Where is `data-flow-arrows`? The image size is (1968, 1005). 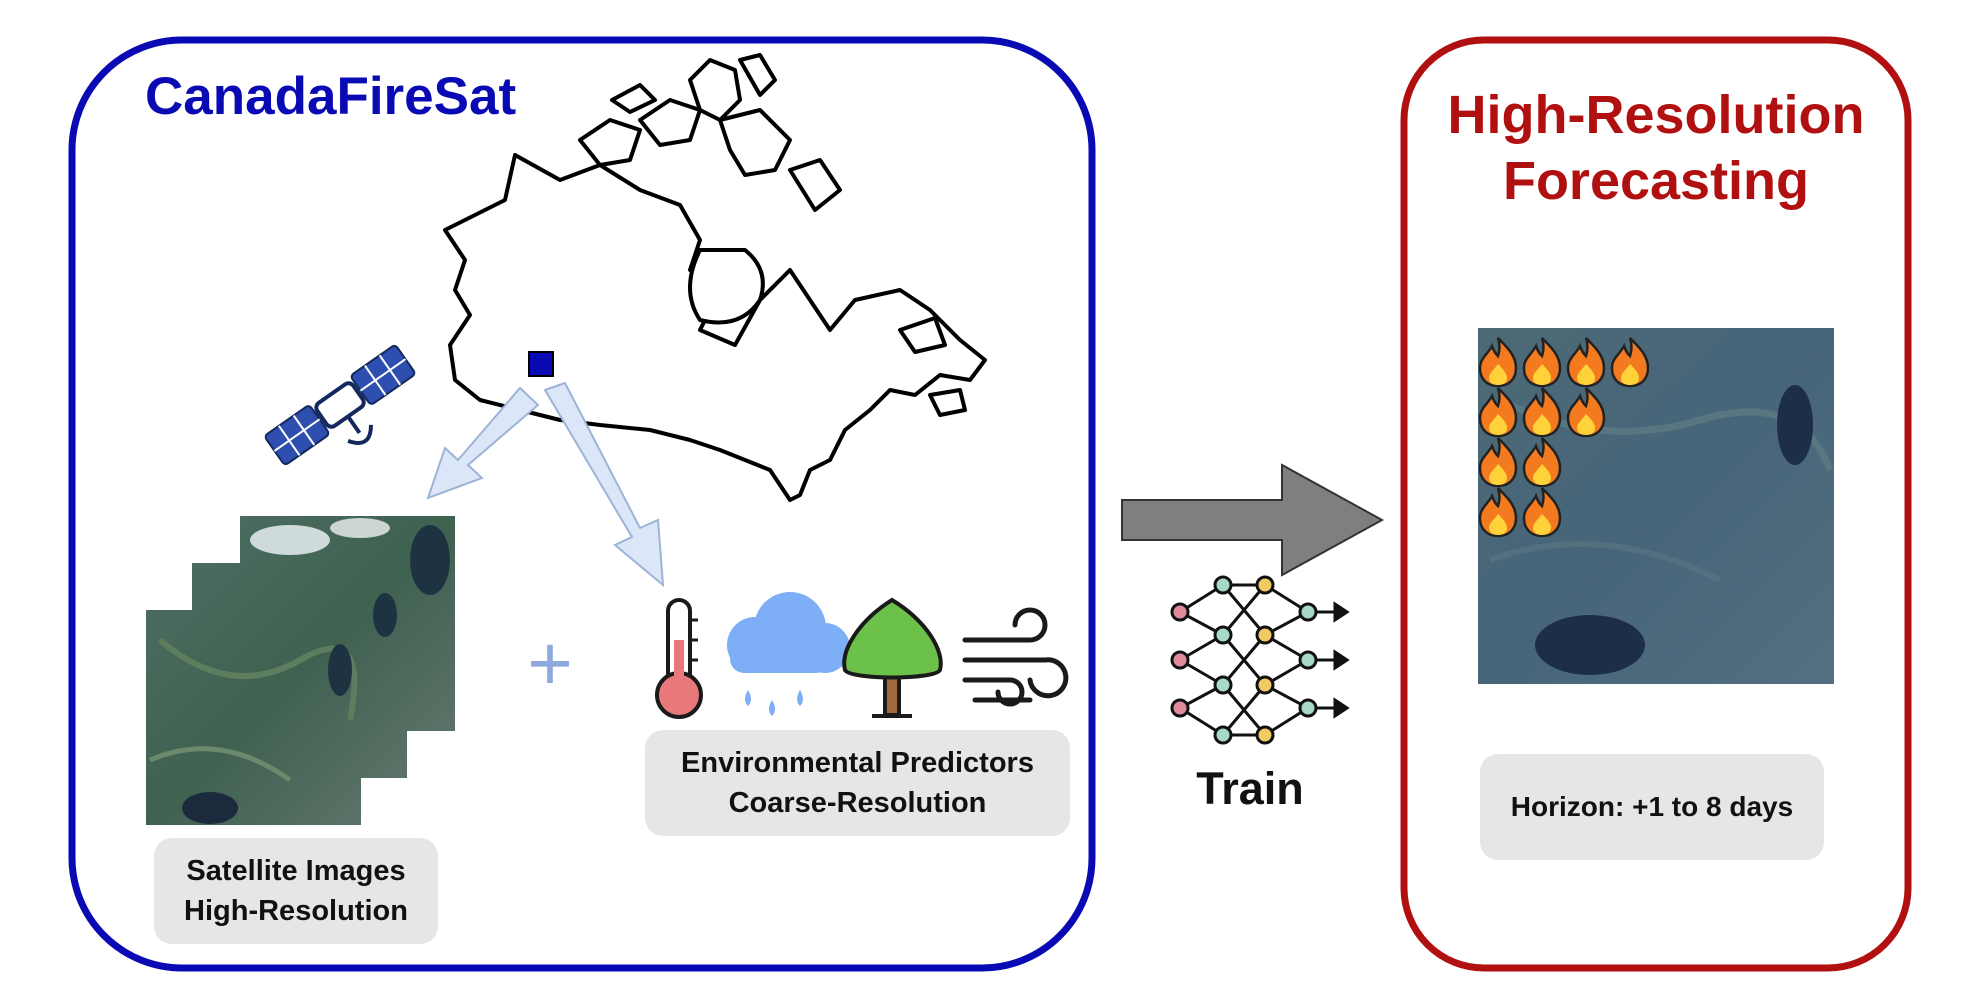 data-flow-arrows is located at coordinates (545, 484).